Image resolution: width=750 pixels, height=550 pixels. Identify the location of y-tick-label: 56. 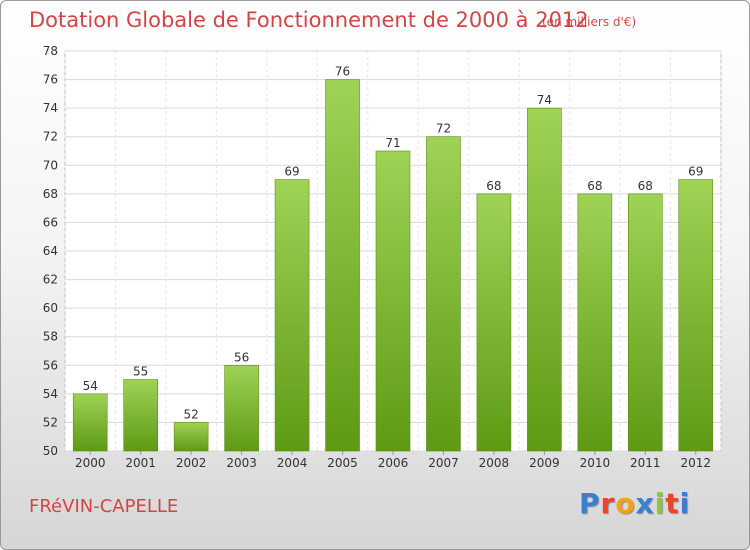
(50, 365).